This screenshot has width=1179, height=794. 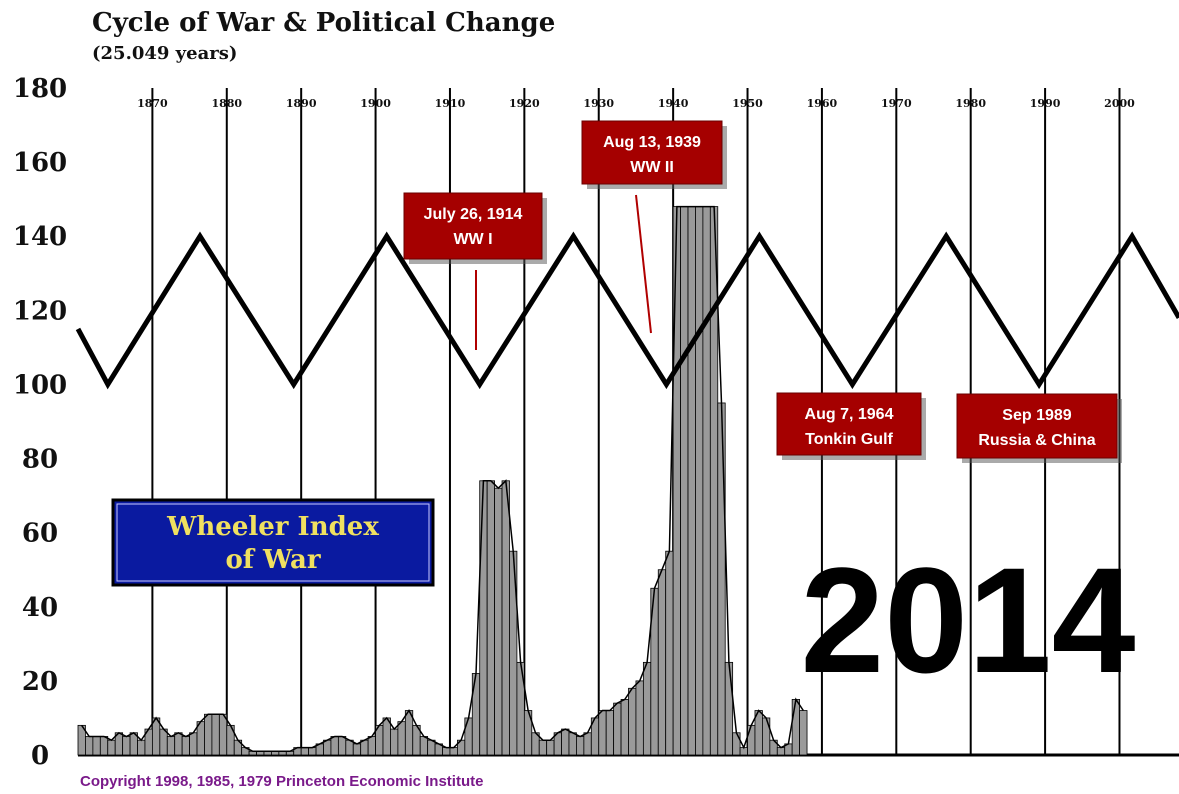 What do you see at coordinates (654, 227) in the screenshot?
I see `annotation-box: Aug 13, 1939 WW II` at bounding box center [654, 227].